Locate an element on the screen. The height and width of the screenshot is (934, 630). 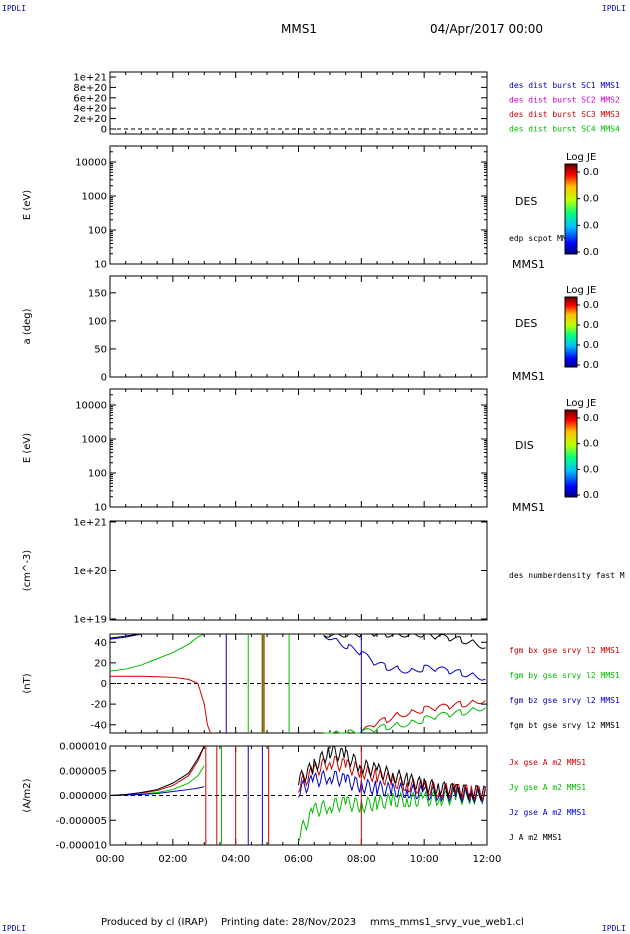
y-tick-label: -0.000005 is located at coordinates (81, 821).